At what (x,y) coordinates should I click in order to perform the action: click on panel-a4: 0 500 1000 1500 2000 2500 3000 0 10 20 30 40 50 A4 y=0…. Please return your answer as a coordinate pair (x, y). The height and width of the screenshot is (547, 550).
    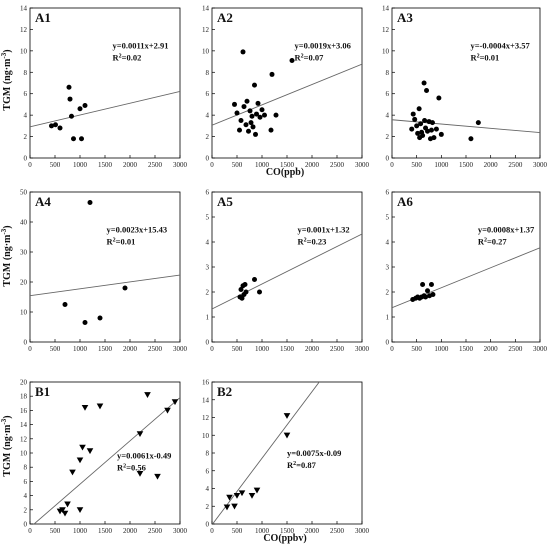
    Looking at the image, I should click on (104, 271).